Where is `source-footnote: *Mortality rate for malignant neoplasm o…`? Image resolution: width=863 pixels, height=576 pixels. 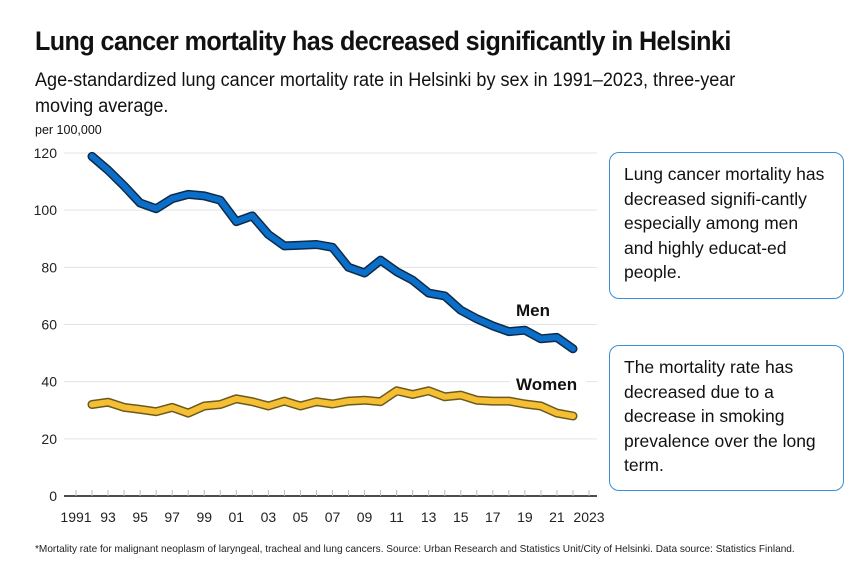
source-footnote: *Mortality rate for malignant neoplasm o… is located at coordinates (415, 549).